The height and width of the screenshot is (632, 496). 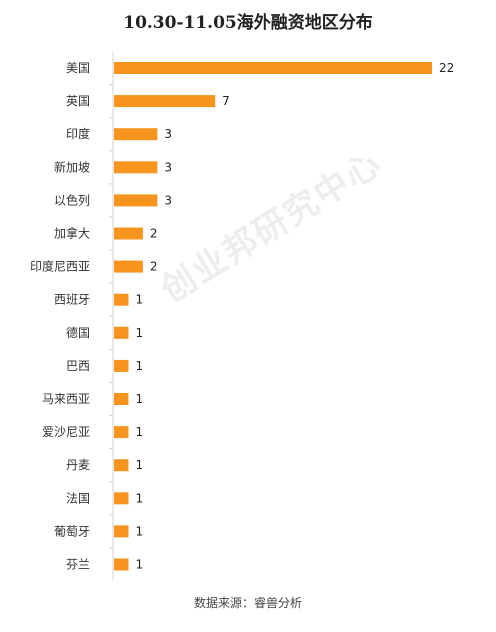 I want to click on category-label: 以色列, so click(x=72, y=200).